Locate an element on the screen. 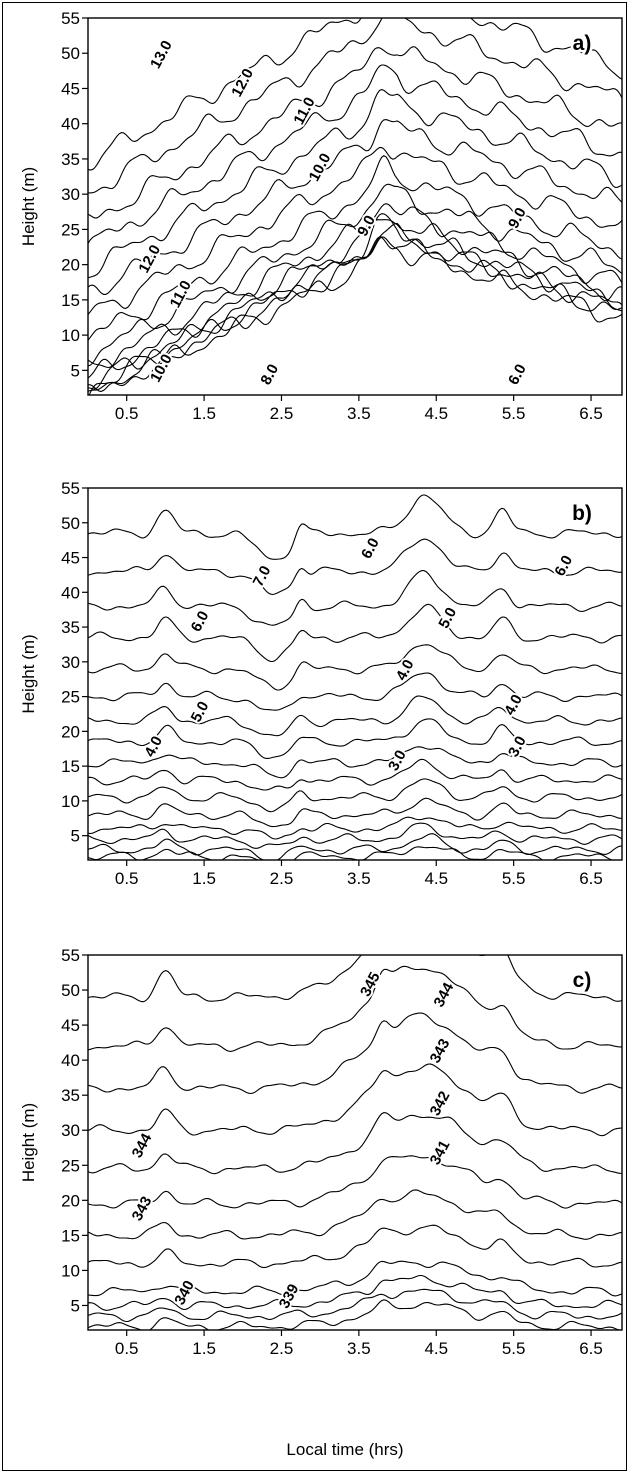 Image resolution: width=629 pixels, height=1473 pixels. contour-value-label: 8.0 is located at coordinates (269, 374).